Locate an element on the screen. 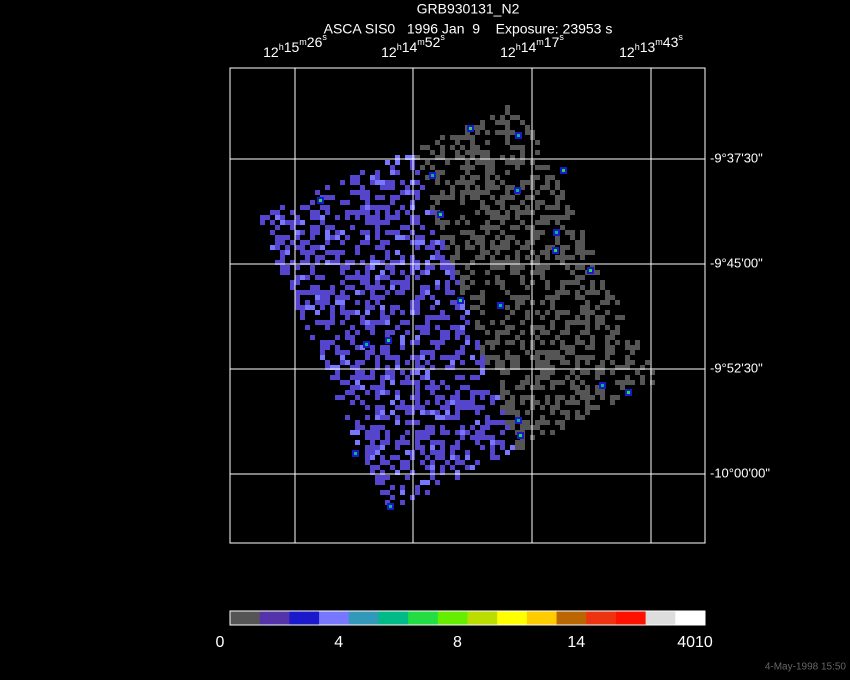 The image size is (850, 680). colorbar-frame is located at coordinates (467, 618).